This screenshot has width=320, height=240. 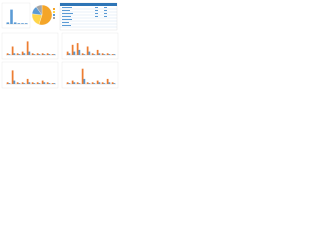 I want to click on panel, so click(x=16, y=15).